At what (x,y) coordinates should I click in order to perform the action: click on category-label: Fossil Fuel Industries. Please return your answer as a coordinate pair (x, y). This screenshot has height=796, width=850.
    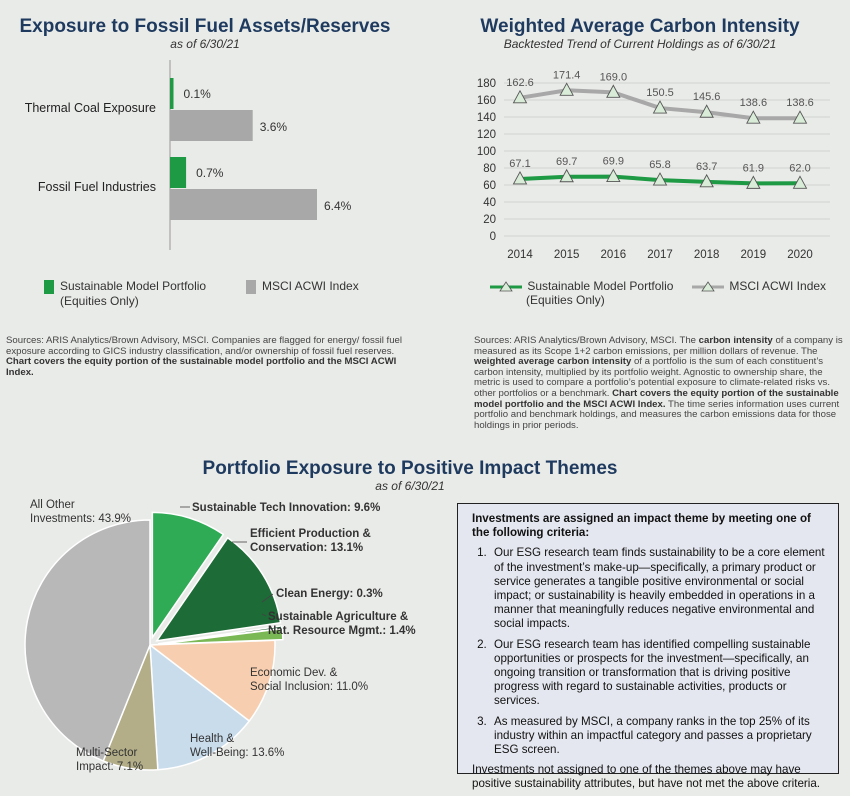
    Looking at the image, I should click on (97, 187).